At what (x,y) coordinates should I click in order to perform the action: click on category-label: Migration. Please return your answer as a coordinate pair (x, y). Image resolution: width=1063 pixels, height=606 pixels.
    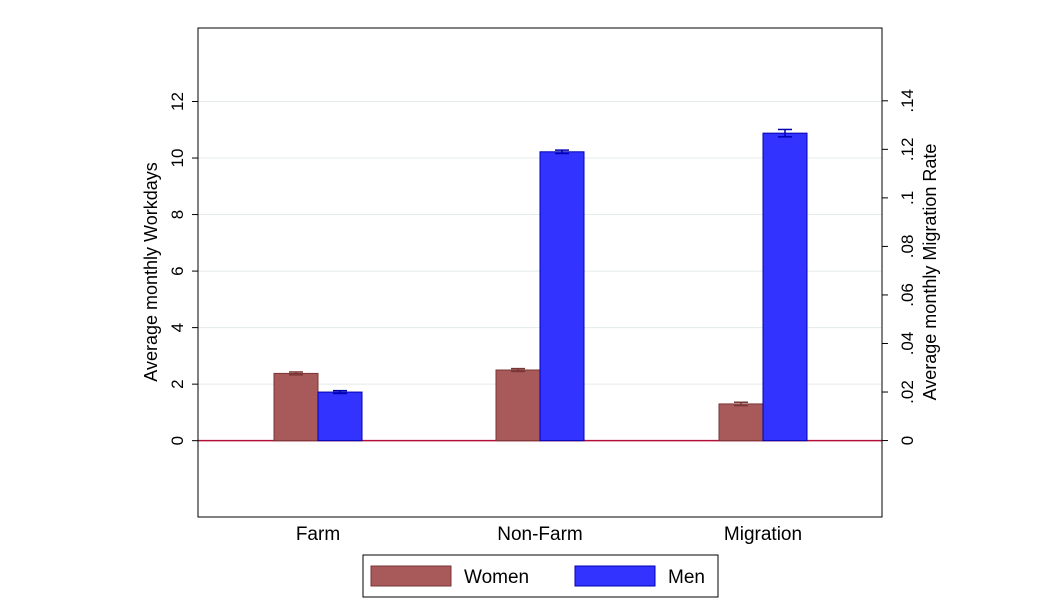
    Looking at the image, I should click on (763, 534).